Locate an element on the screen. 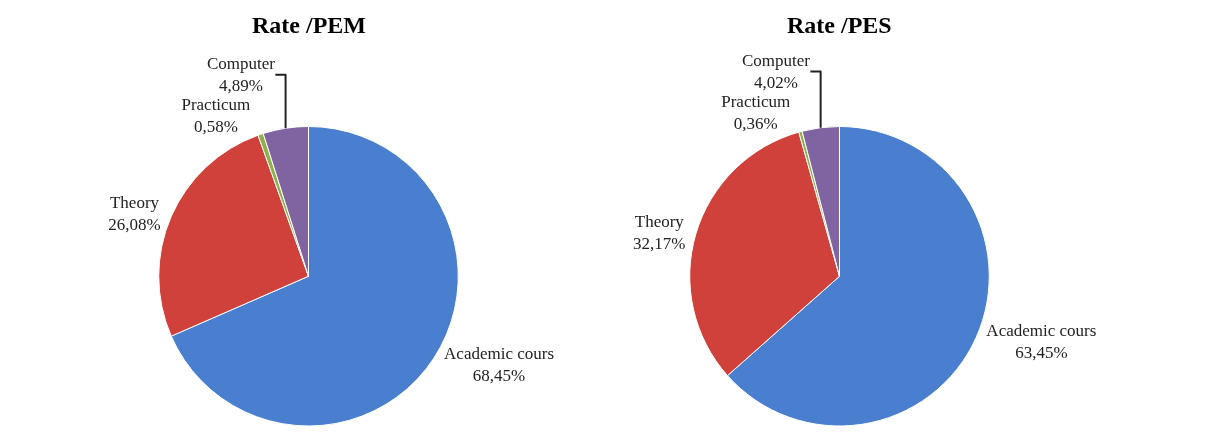  data-label: 26,08% is located at coordinates (134, 225).